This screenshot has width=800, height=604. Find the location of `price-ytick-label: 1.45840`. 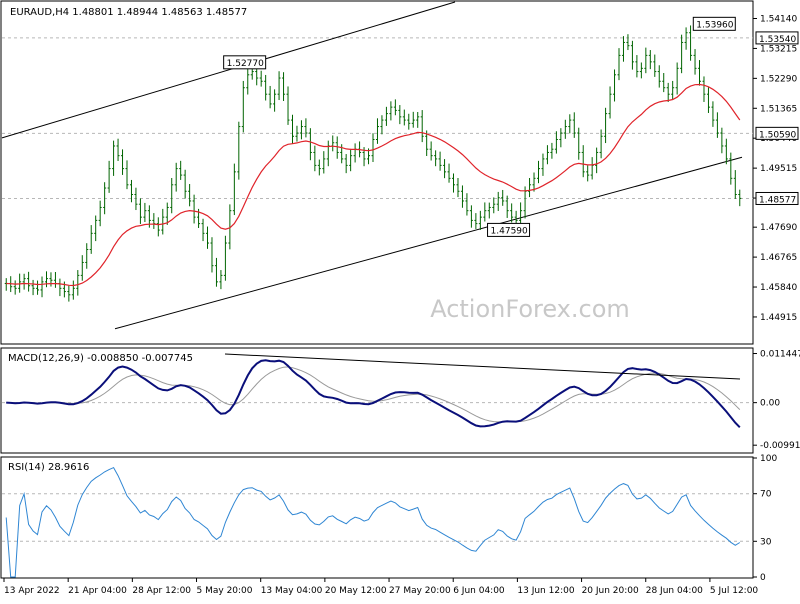

price-ytick-label: 1.45840 is located at coordinates (778, 288).